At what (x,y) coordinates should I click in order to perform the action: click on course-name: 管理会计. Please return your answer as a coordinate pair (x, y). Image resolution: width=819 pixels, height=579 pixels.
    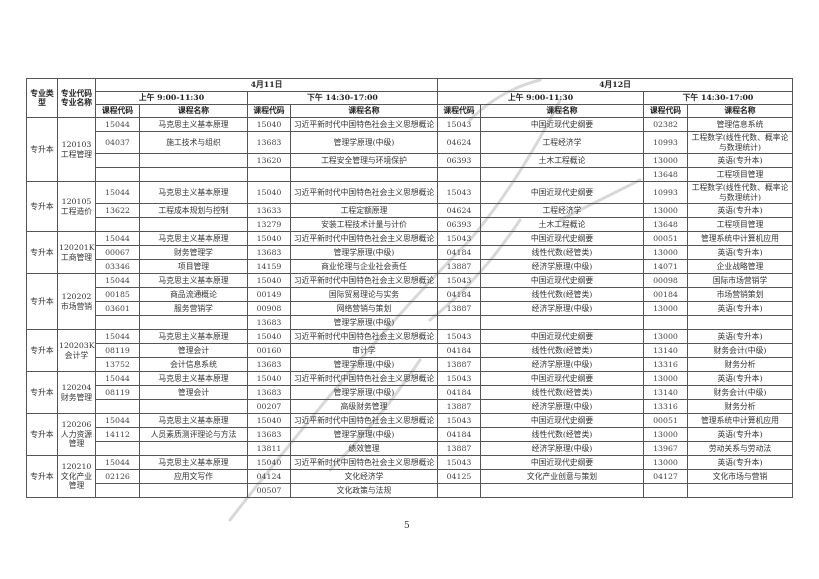
    Looking at the image, I should click on (193, 350).